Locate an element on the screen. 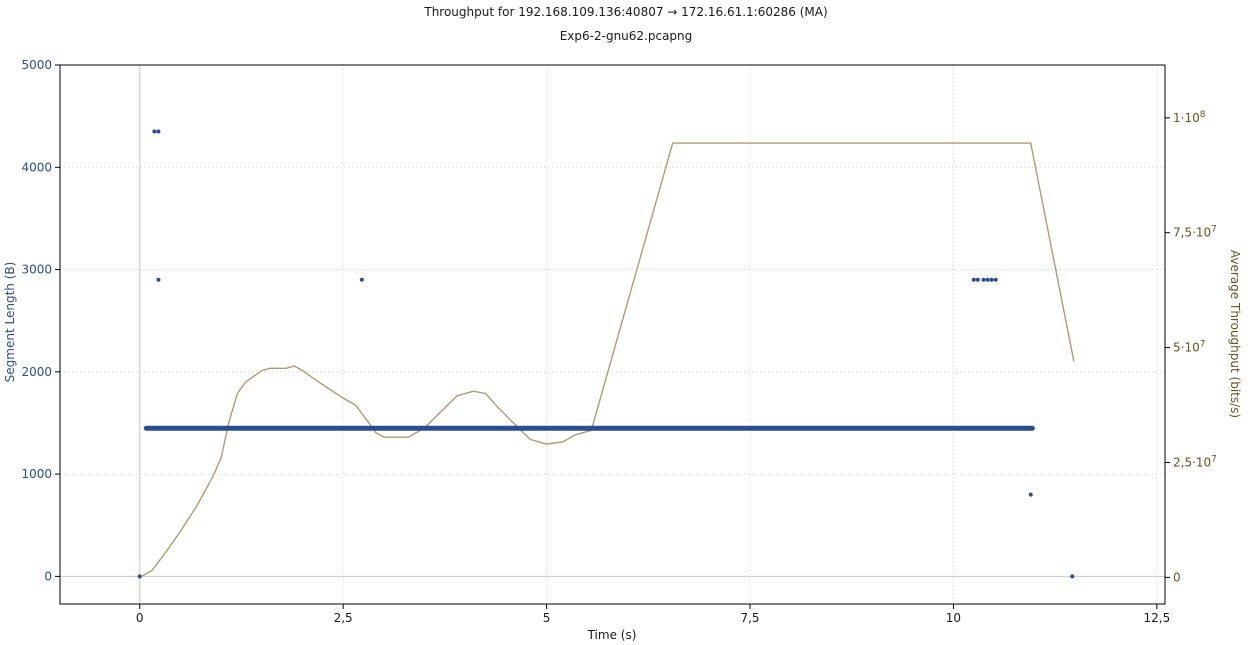  y-left-tick-label: 5000 is located at coordinates (36, 65).